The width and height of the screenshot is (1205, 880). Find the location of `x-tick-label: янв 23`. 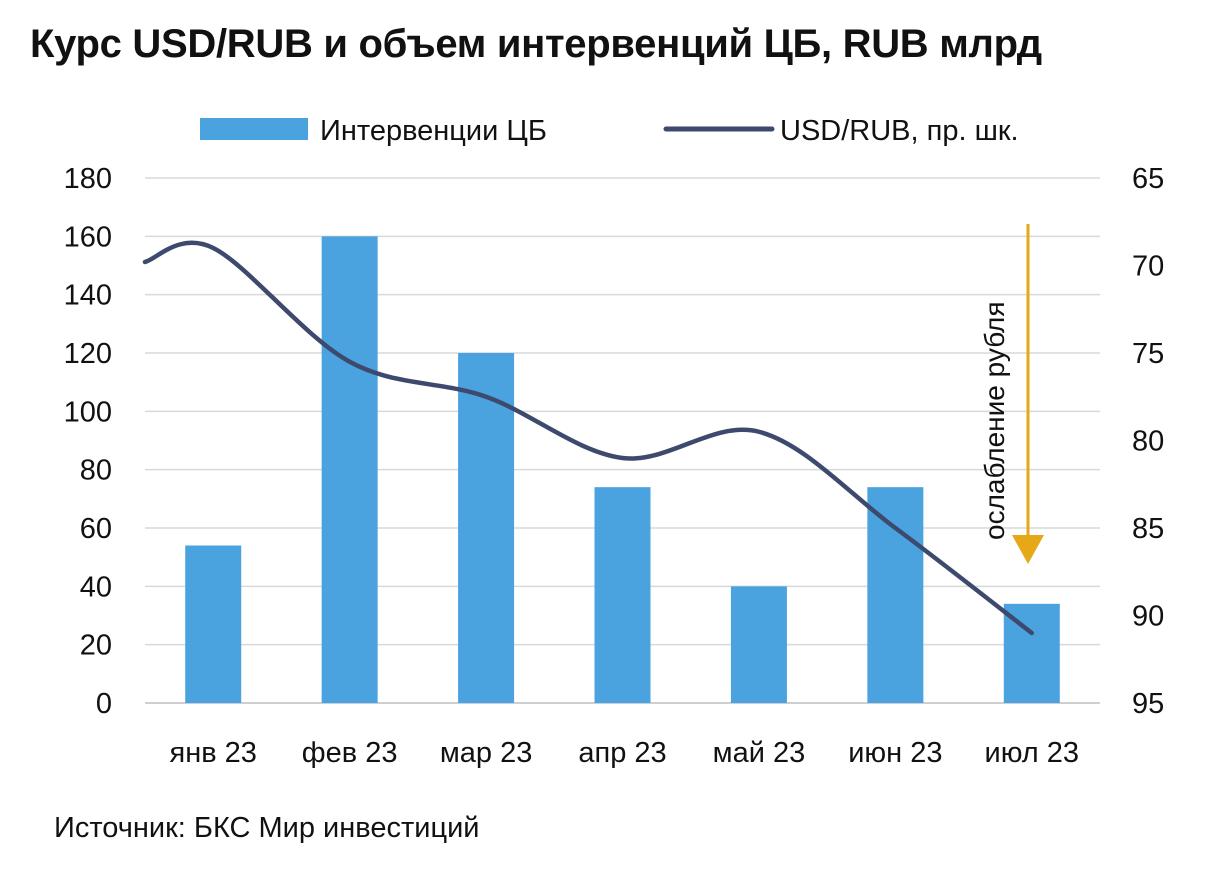

x-tick-label: янв 23 is located at coordinates (212, 753).